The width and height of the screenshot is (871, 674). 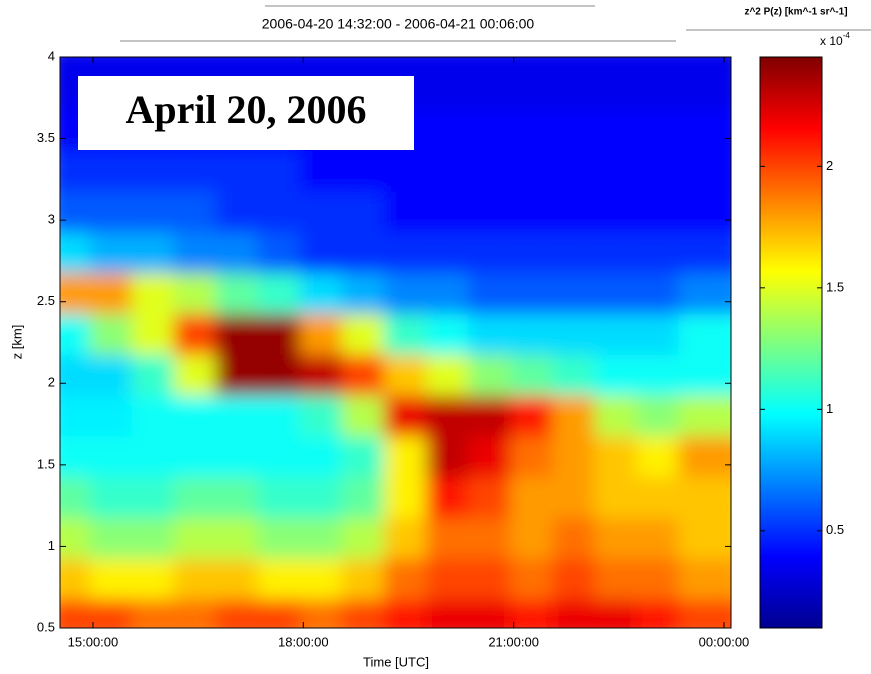 What do you see at coordinates (835, 529) in the screenshot?
I see `colorbar-tick-label: 0.5` at bounding box center [835, 529].